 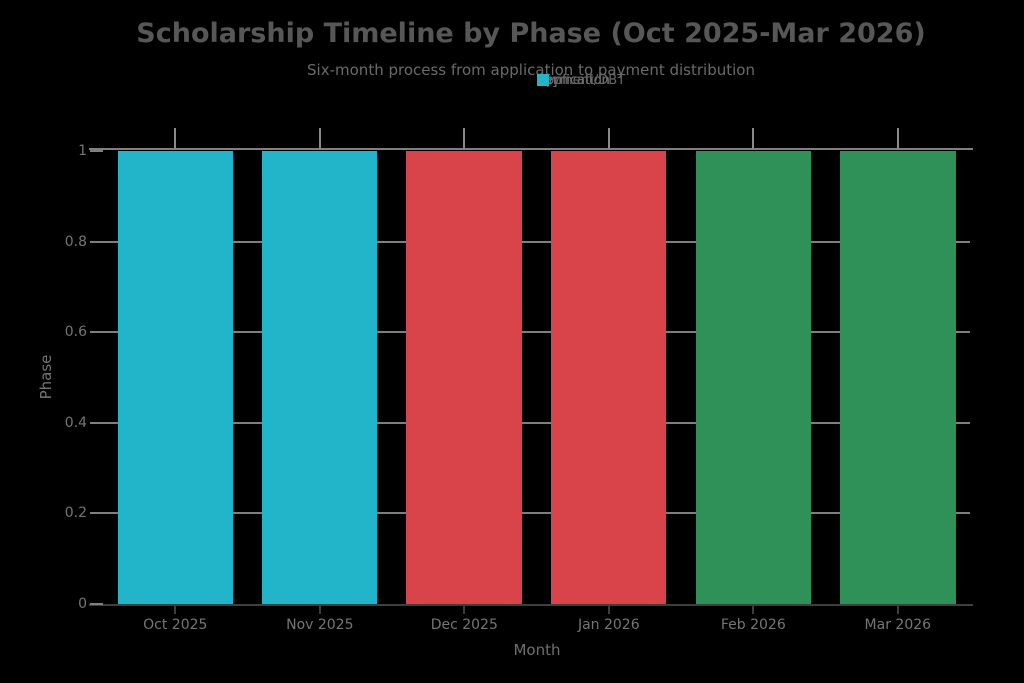 What do you see at coordinates (536, 332) in the screenshot?
I see `gridline-y-0.6` at bounding box center [536, 332].